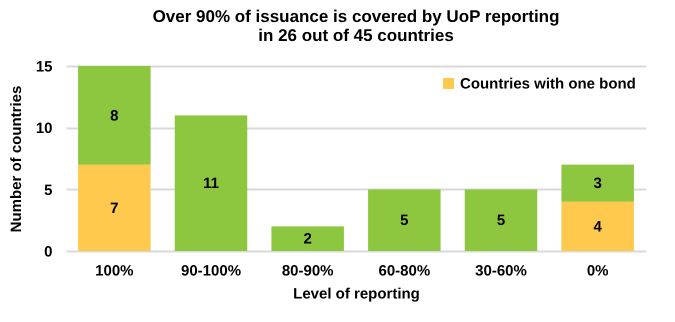  What do you see at coordinates (114, 271) in the screenshot?
I see `x-tick-label: 100%` at bounding box center [114, 271].